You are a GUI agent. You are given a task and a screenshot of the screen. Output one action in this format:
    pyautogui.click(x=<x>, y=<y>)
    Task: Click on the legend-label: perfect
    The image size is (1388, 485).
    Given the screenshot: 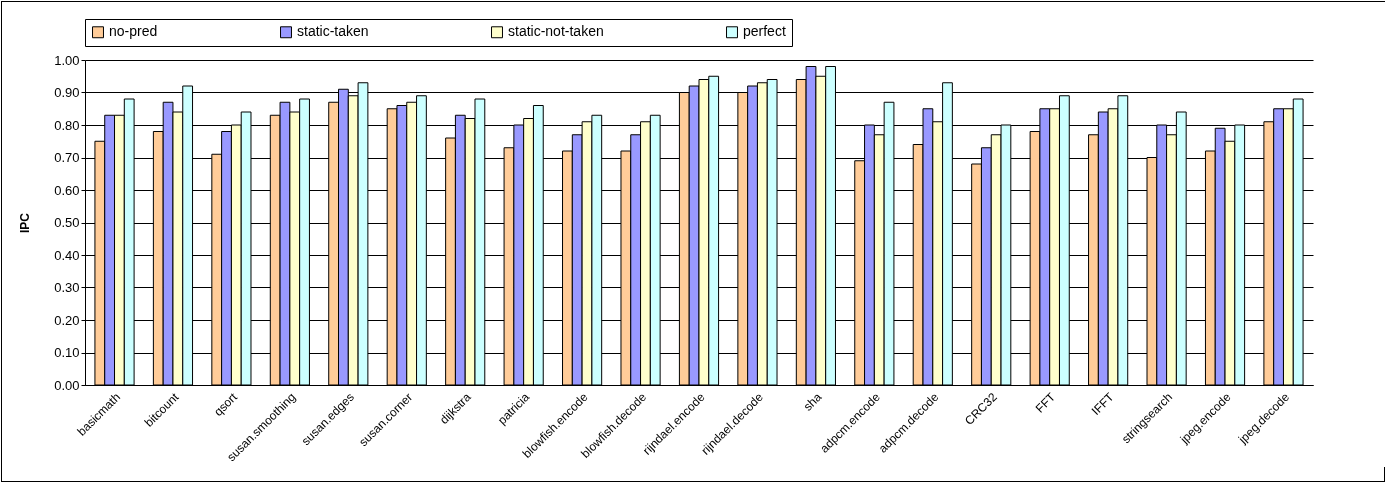 What is the action you would take?
    pyautogui.click(x=764, y=31)
    